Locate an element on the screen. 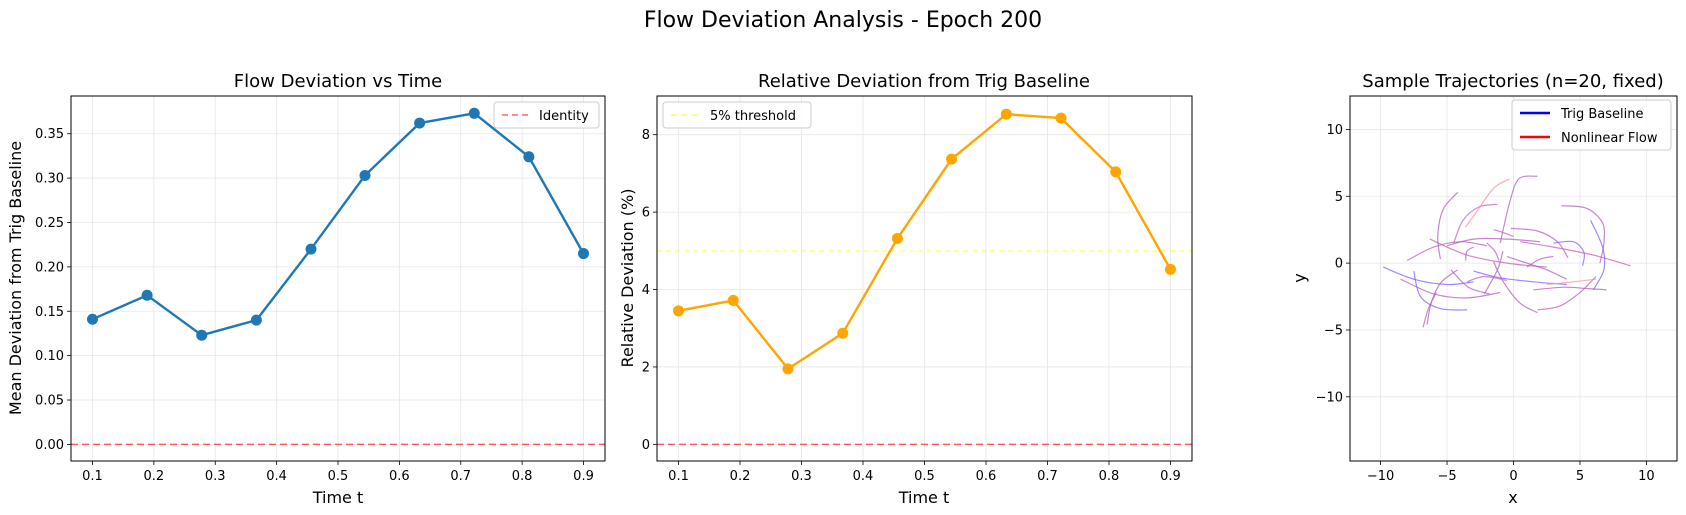  panel-2-x-ticks: 0.1 0.2 0.3 0.4 0.5 0.6 0.7 0.8 0.9 is located at coordinates (924, 472).